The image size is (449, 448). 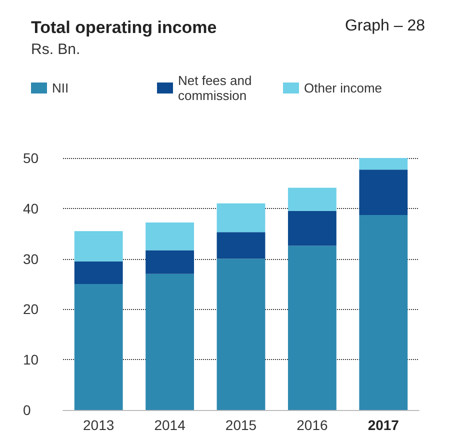 I want to click on y-tick-label: 40, so click(x=31, y=208).